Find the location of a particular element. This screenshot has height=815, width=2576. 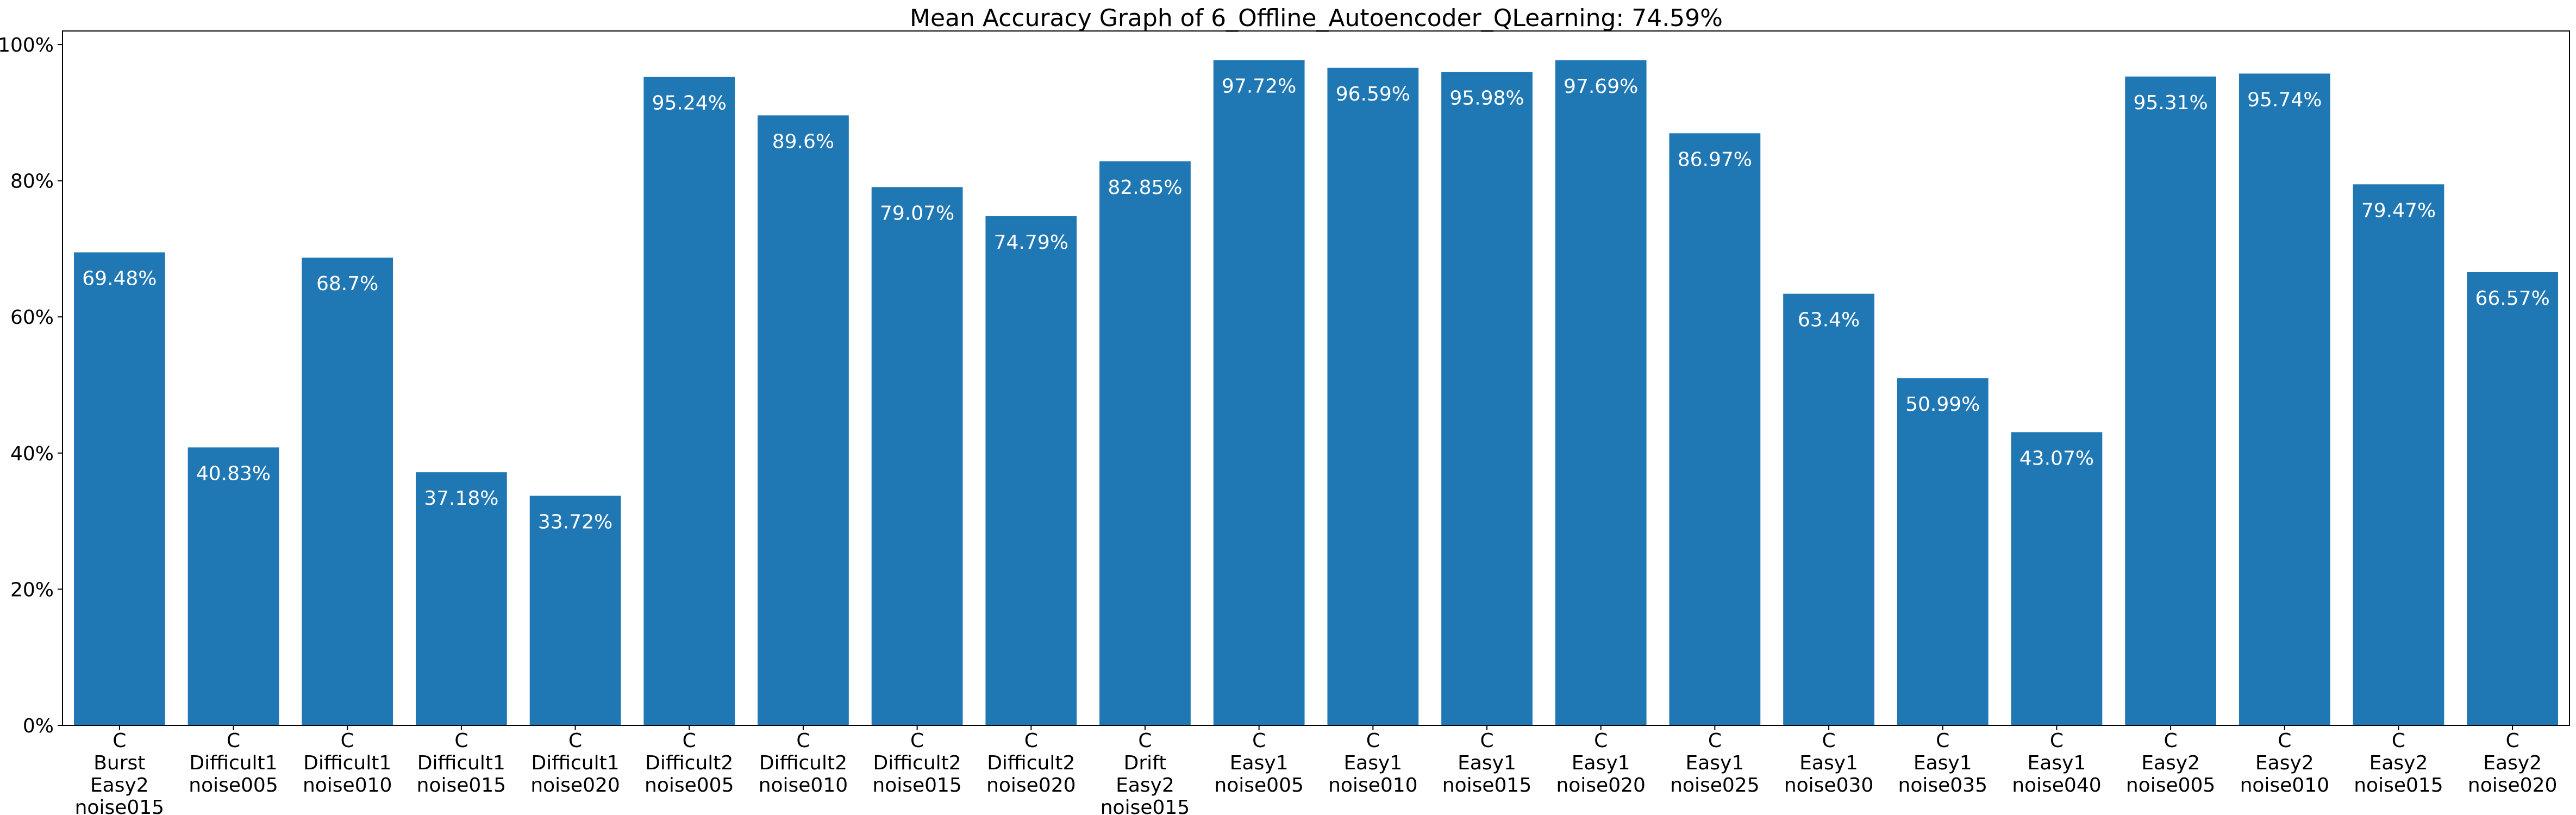

x-tick-label: C Easy1 noise020 is located at coordinates (1601, 763).